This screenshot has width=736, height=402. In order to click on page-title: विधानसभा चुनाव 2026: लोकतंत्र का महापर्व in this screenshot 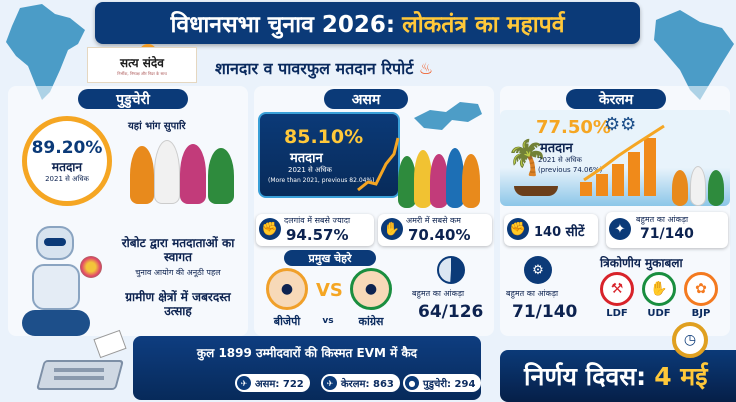, I will do `click(367, 23)`.